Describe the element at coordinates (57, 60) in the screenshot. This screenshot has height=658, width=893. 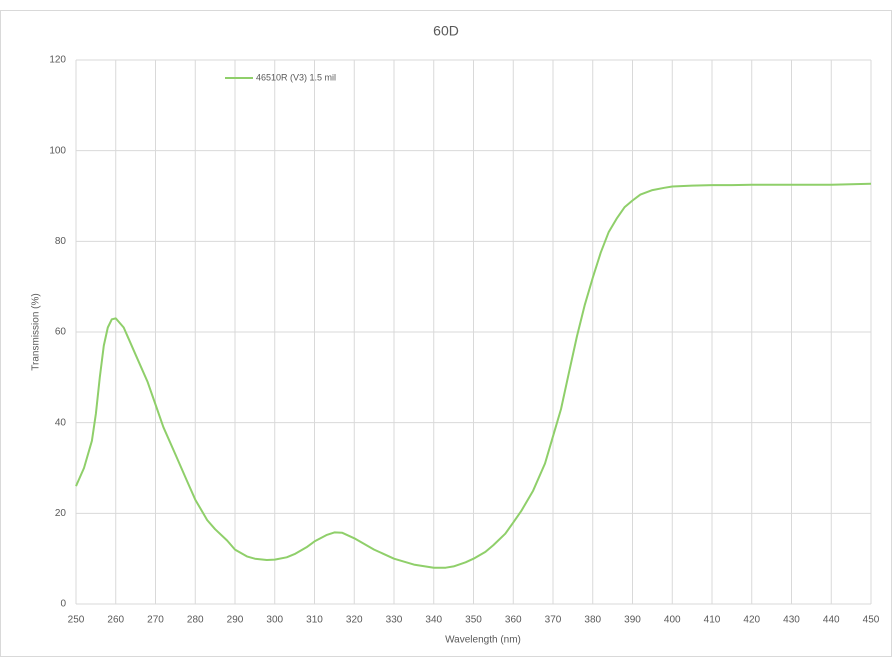
I see `y-tick-label: 120` at that location.